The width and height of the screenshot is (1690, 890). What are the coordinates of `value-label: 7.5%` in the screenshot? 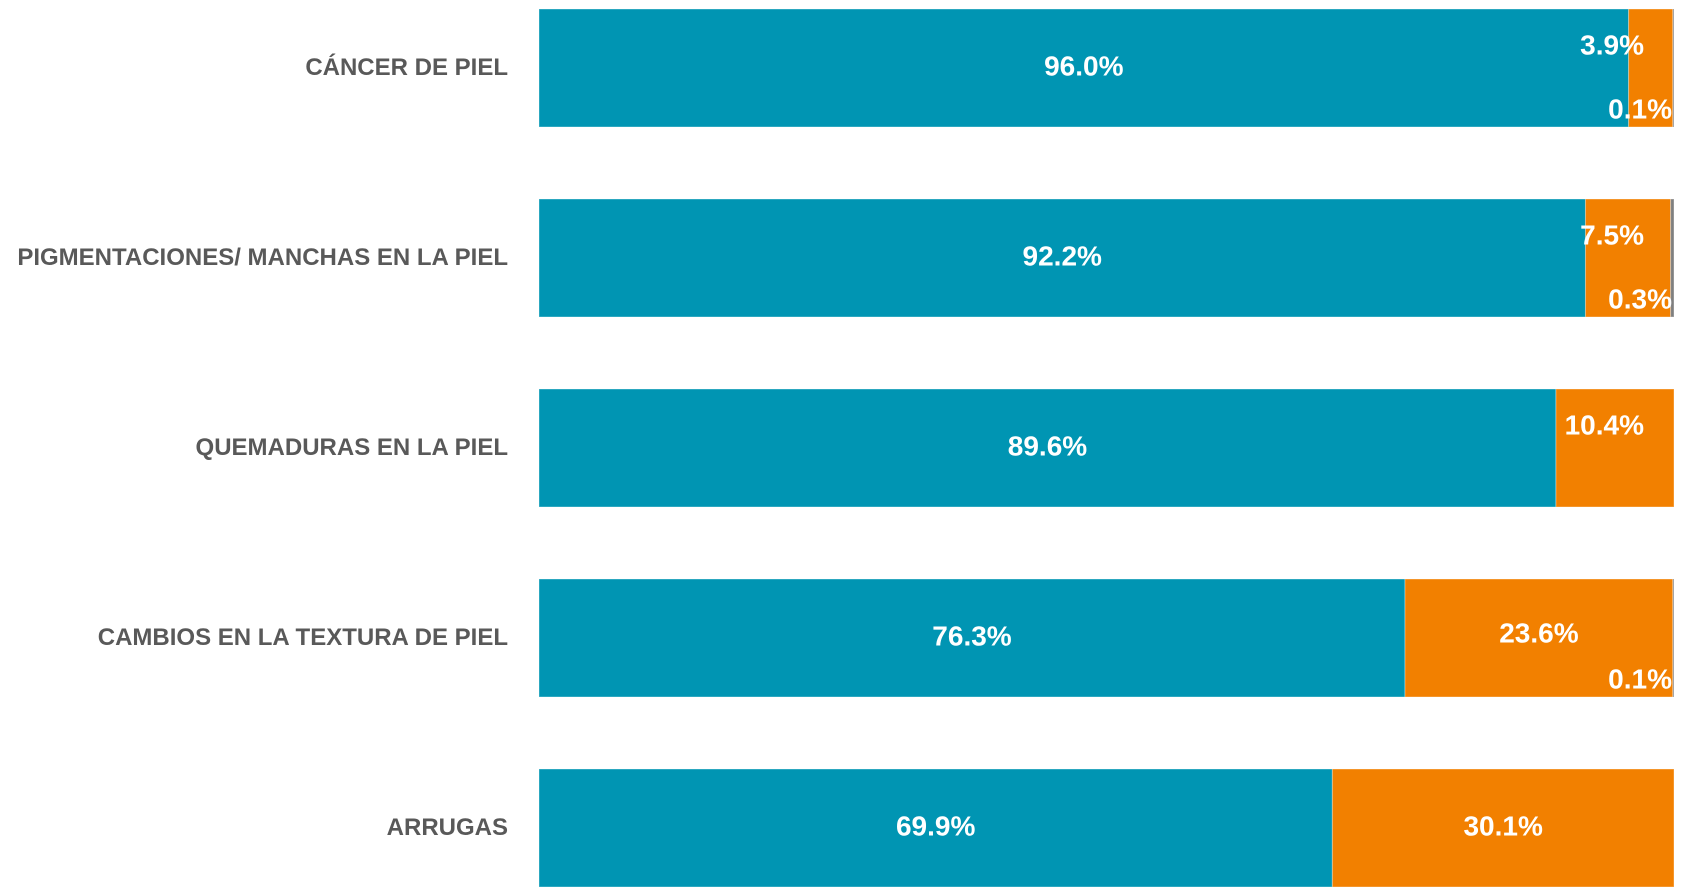 It's located at (1612, 234).